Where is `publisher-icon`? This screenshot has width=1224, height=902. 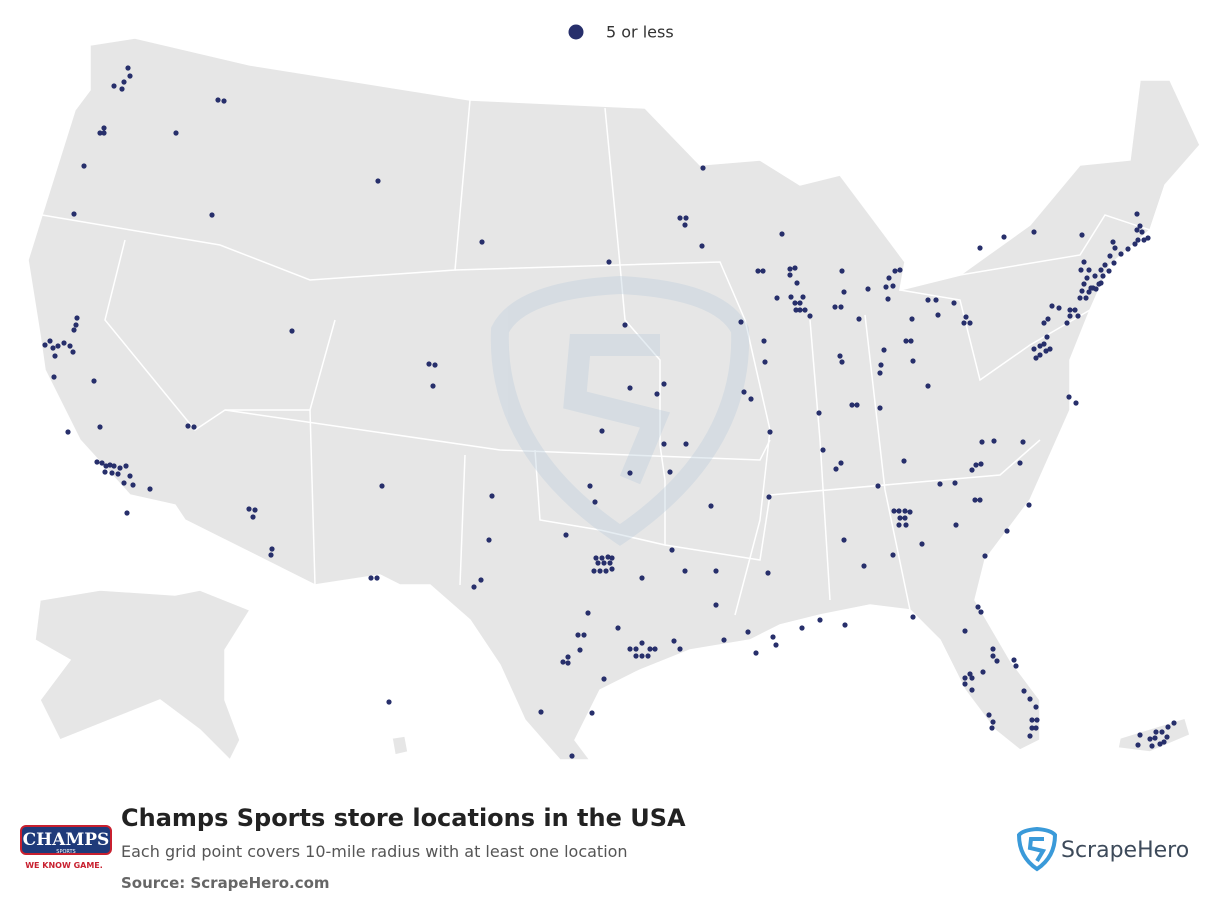 publisher-icon is located at coordinates (1037, 849).